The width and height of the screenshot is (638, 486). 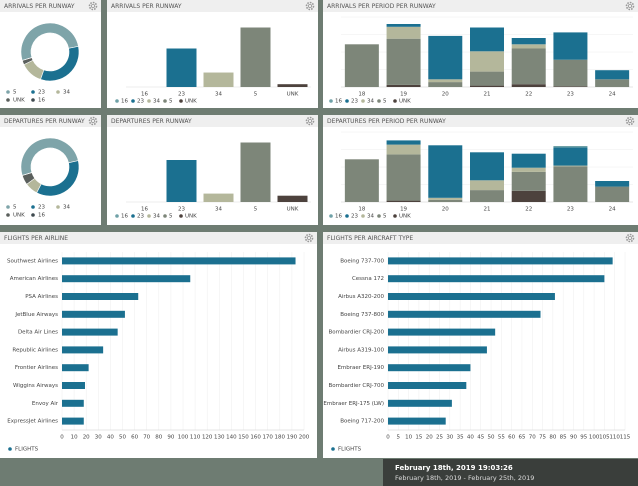 What do you see at coordinates (41, 216) in the screenshot?
I see `legend-label: 16` at bounding box center [41, 216].